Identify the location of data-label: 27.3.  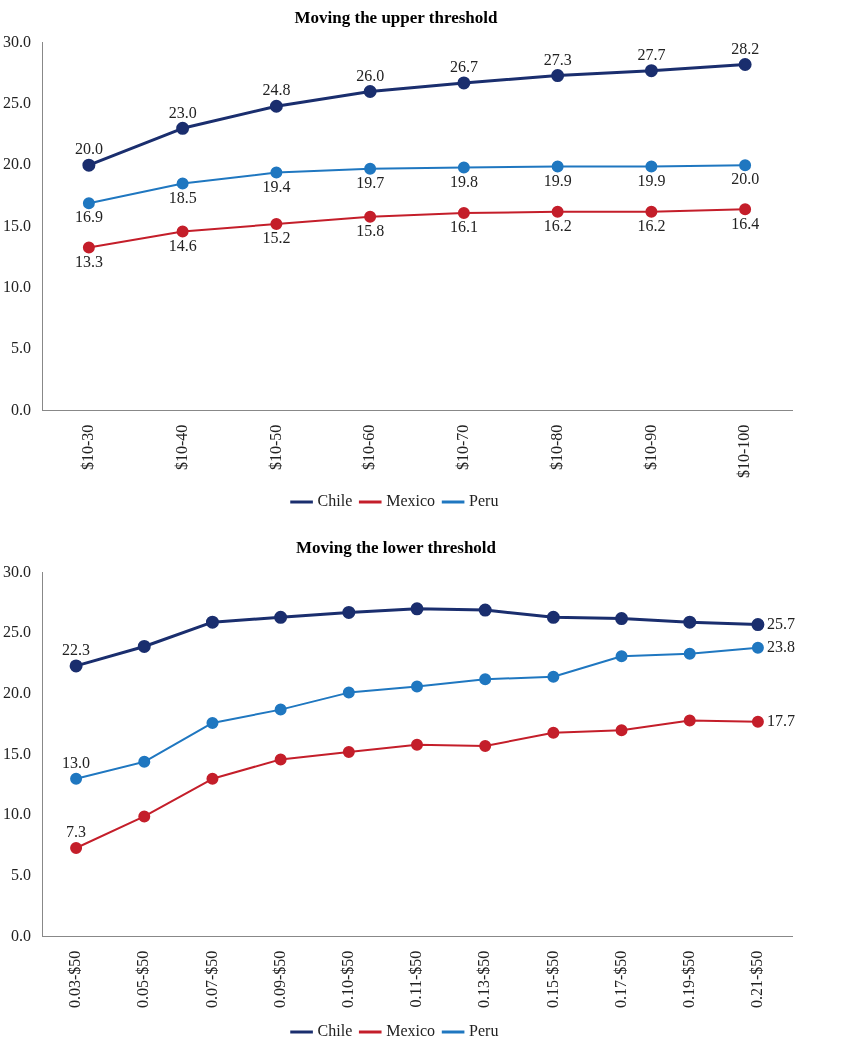
(557, 59).